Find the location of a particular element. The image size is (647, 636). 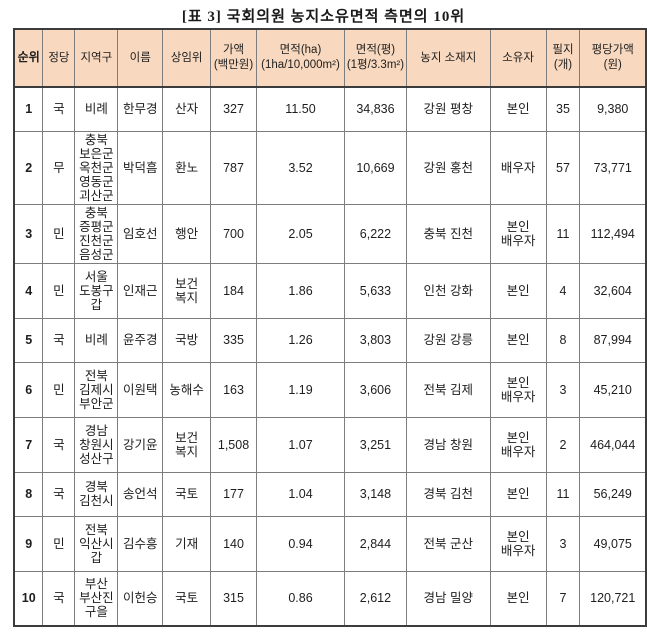

cell-area-ha: 3.52 is located at coordinates (300, 167).